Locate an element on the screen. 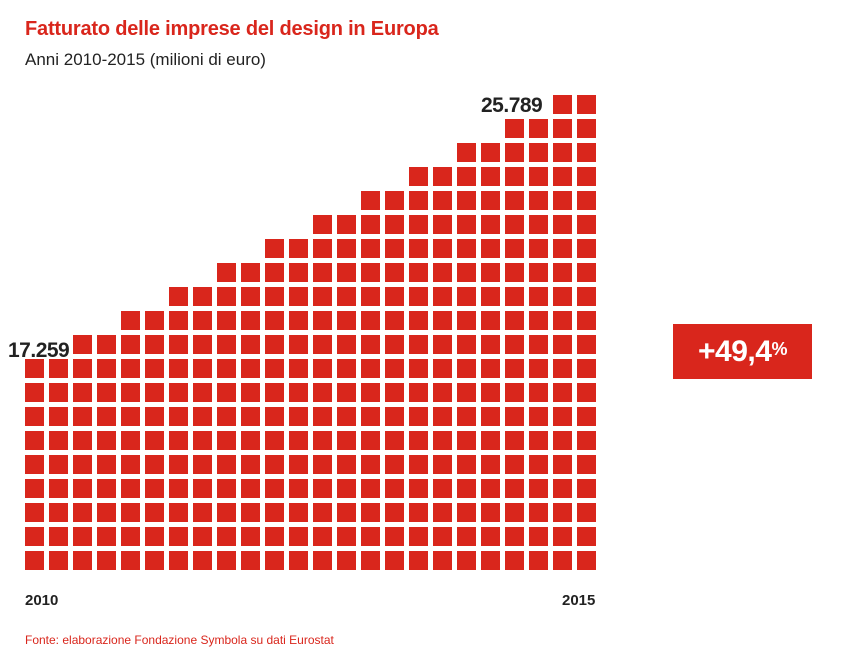  change-badge: +49,4% is located at coordinates (742, 351).